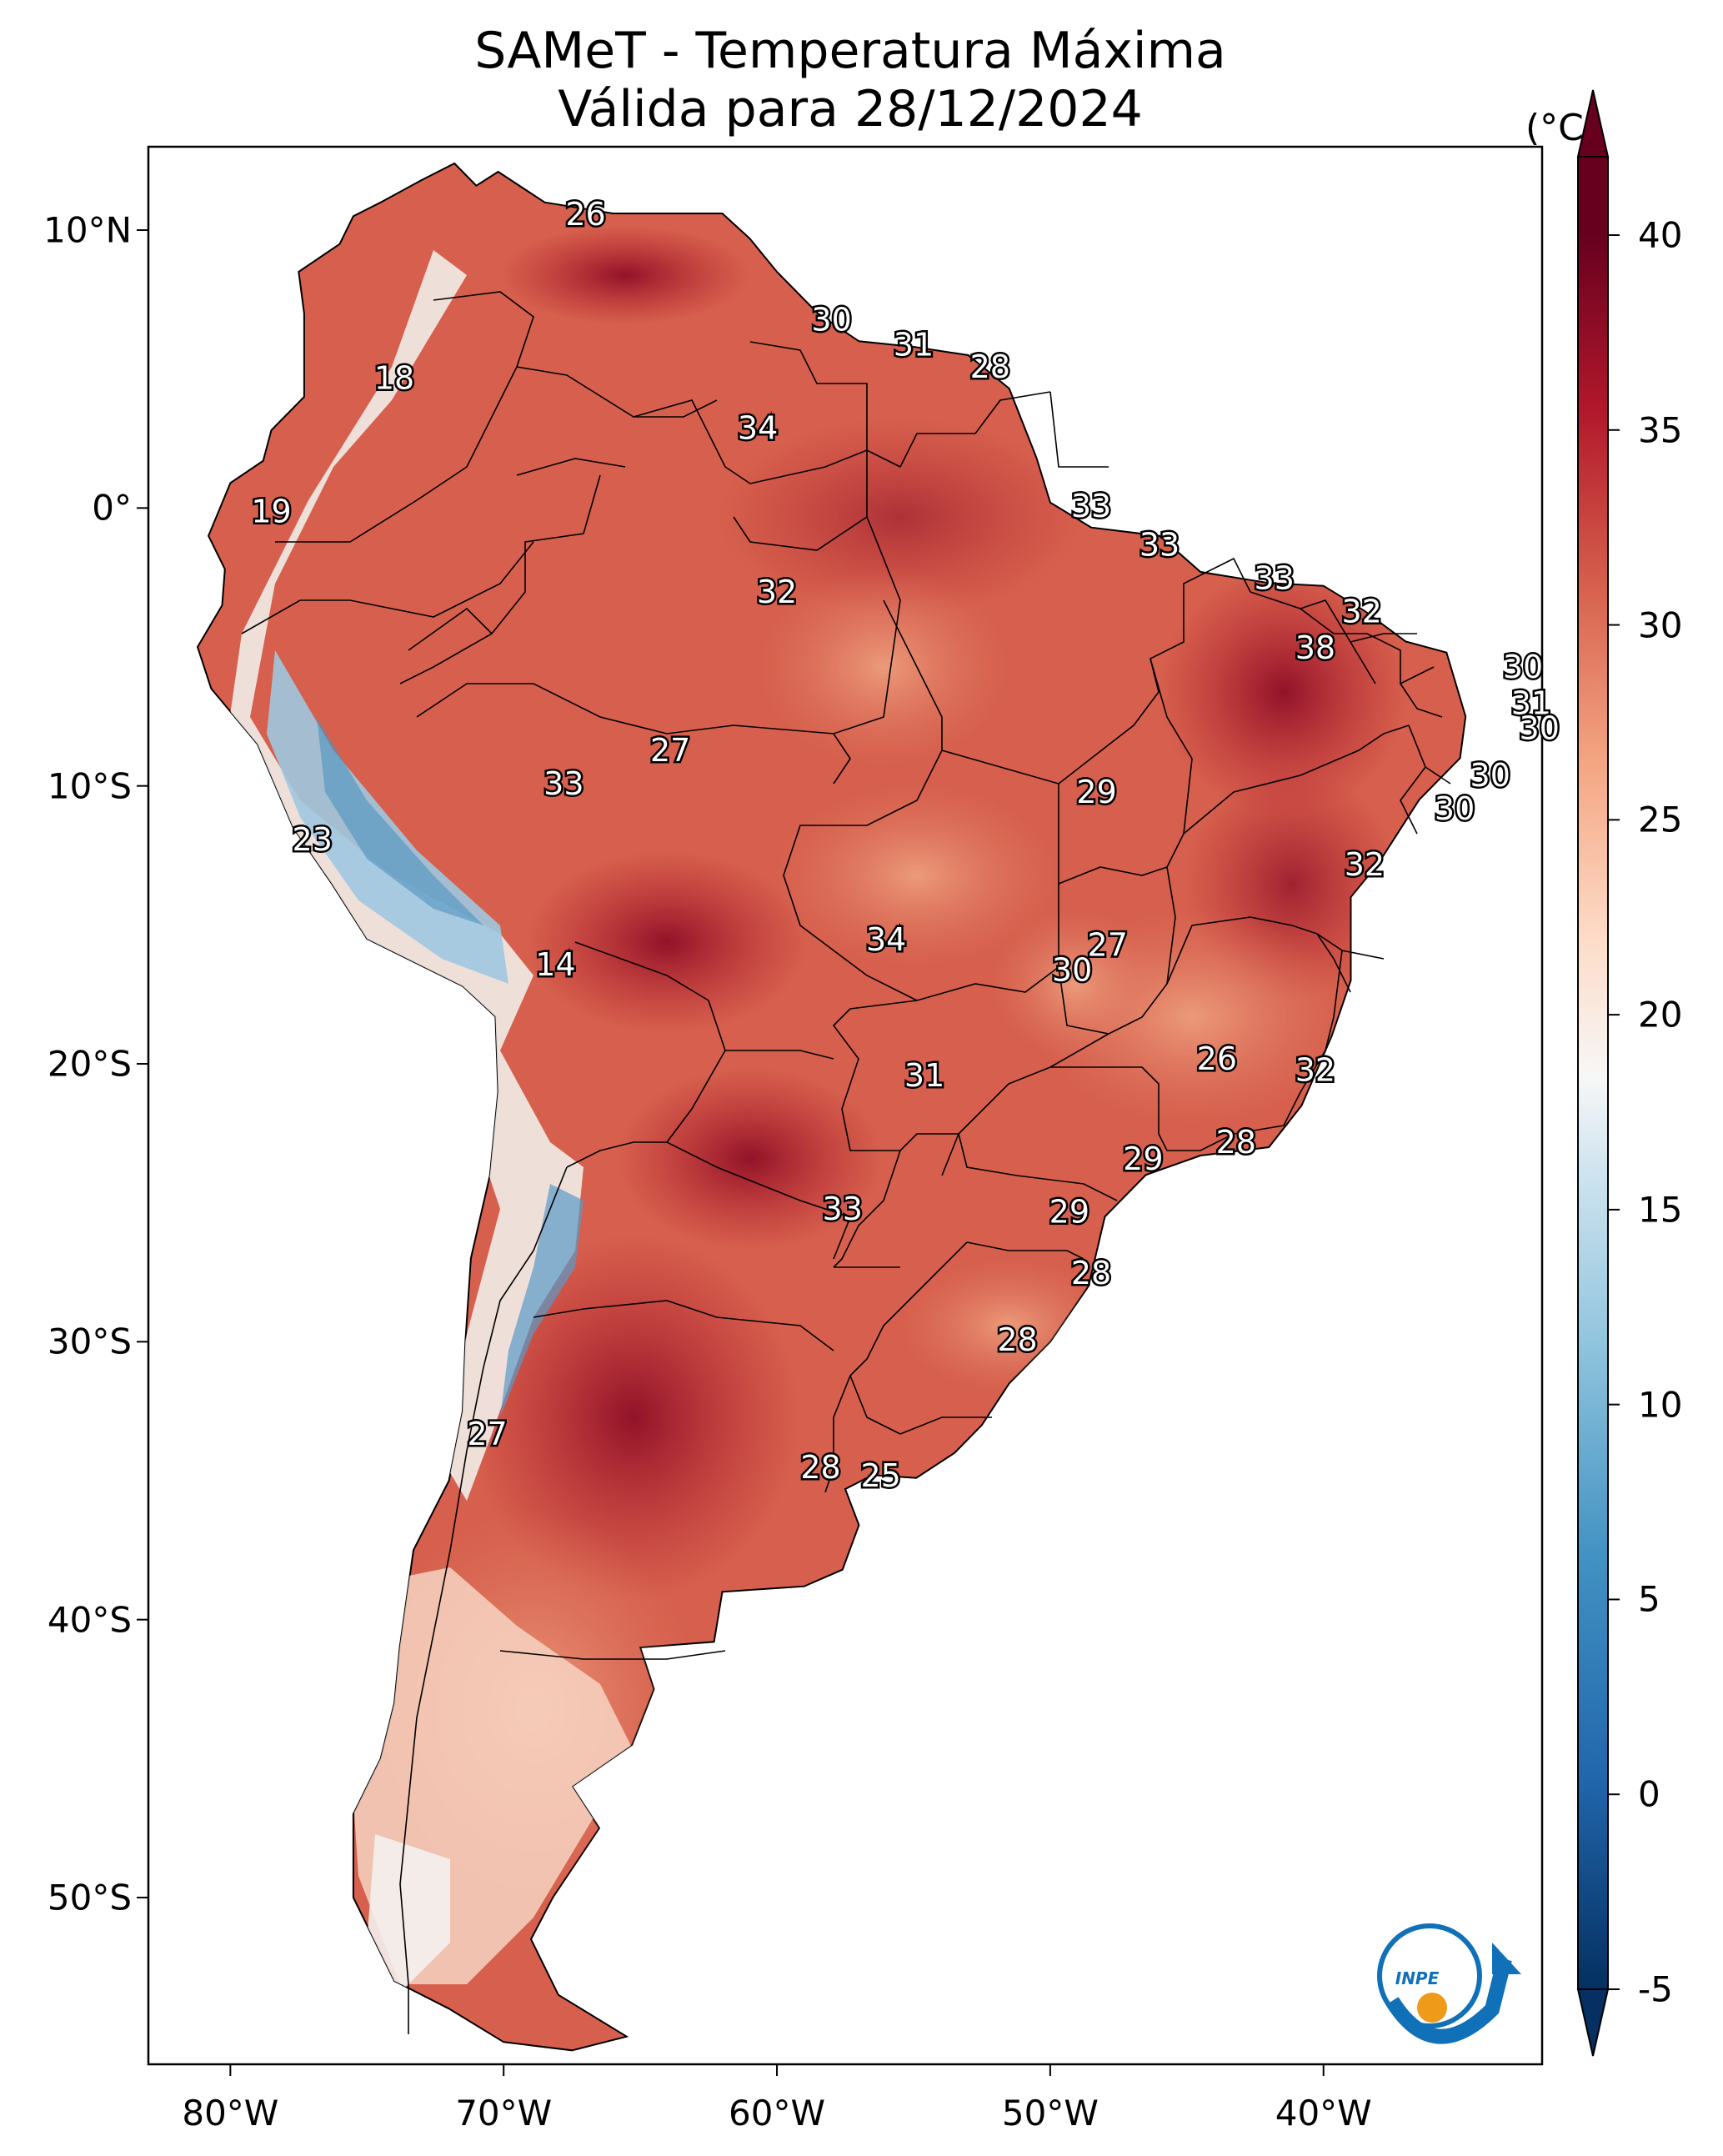  Describe the element at coordinates (777, 2113) in the screenshot. I see `x-tick-label: 60°W` at that location.